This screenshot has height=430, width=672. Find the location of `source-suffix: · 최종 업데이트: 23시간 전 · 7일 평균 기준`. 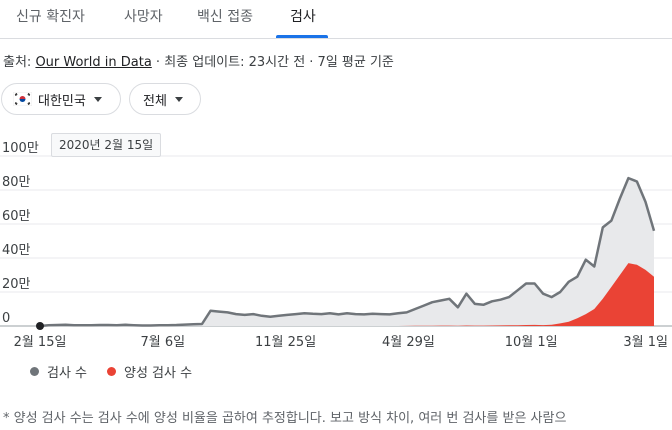

source-suffix: · 최종 업데이트: 23시간 전 · 7일 평균 기준 is located at coordinates (272, 62).